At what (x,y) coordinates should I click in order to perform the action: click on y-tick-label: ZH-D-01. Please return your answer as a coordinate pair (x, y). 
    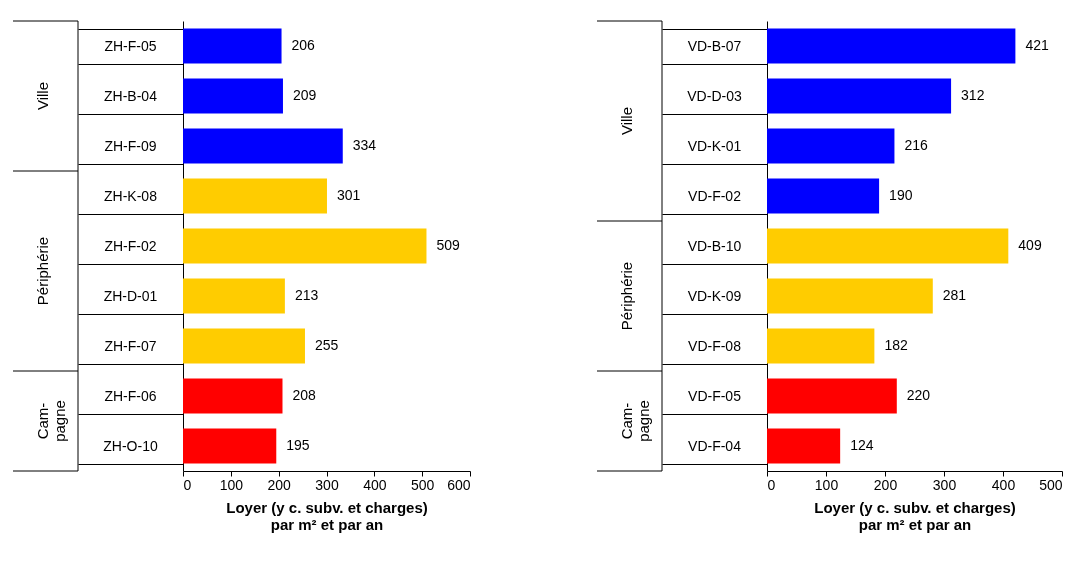
    Looking at the image, I should click on (130, 295).